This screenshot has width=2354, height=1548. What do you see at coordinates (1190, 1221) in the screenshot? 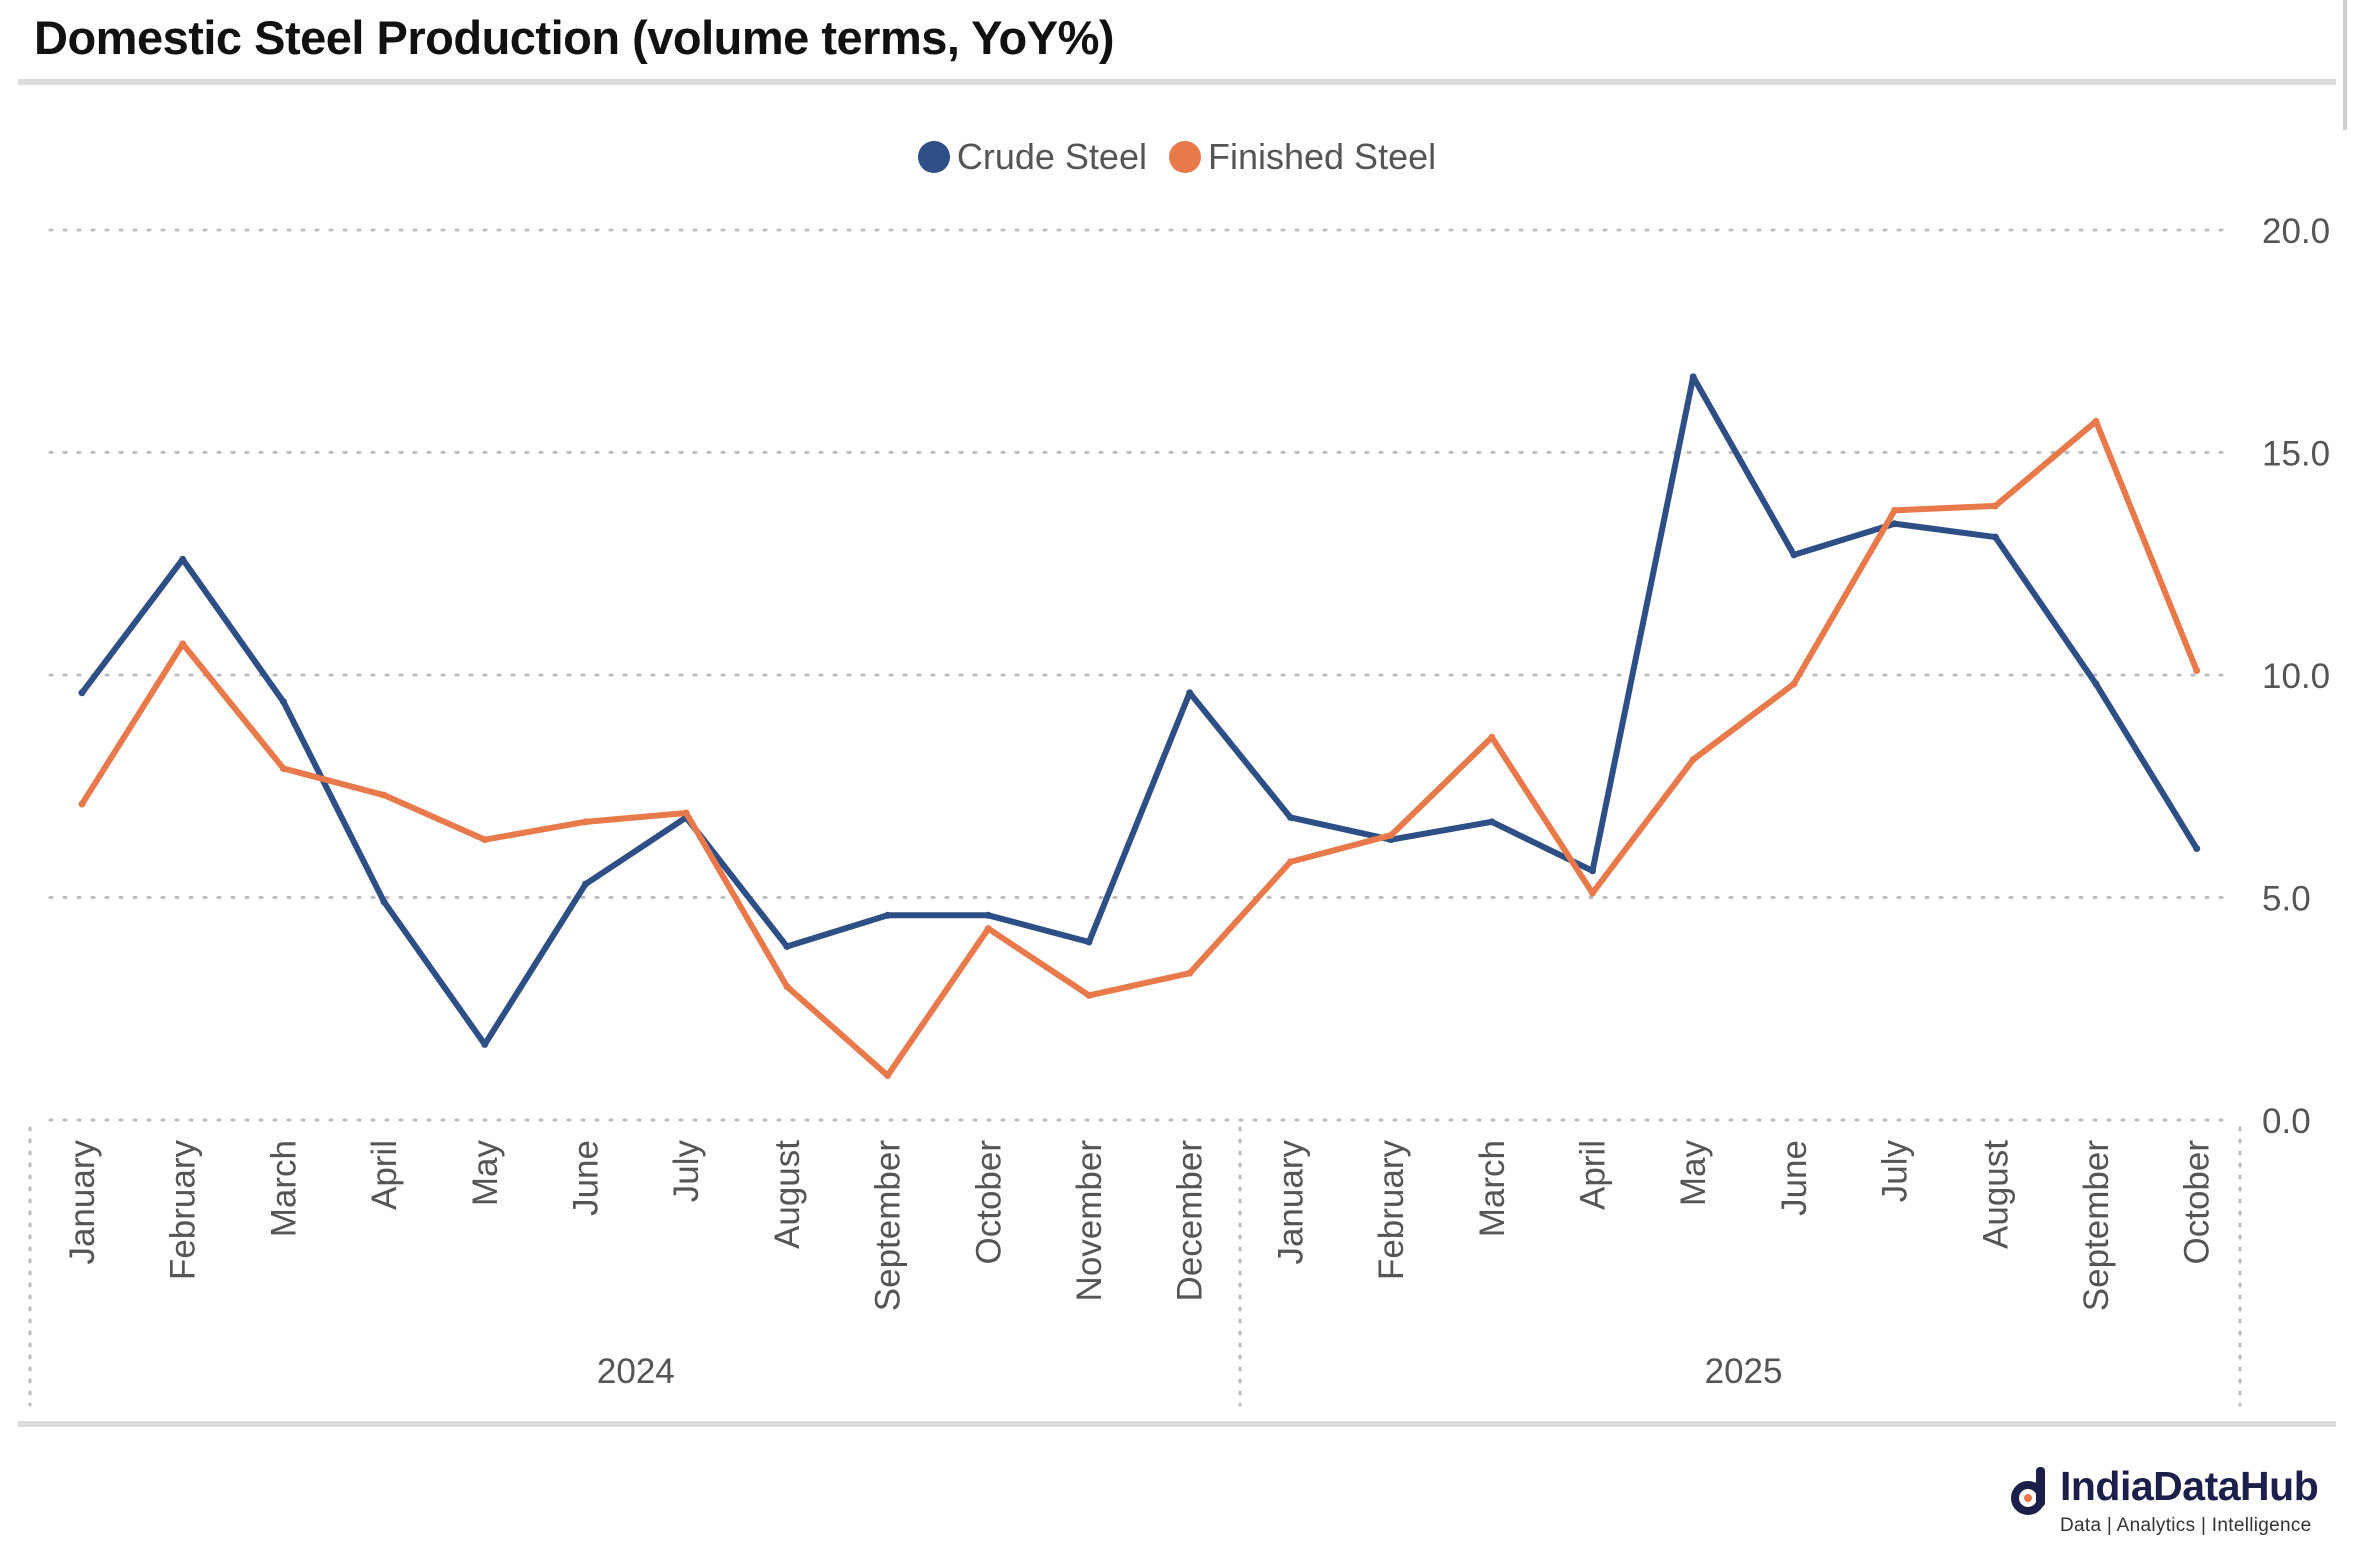
I see `x-tick-label: December` at bounding box center [1190, 1221].